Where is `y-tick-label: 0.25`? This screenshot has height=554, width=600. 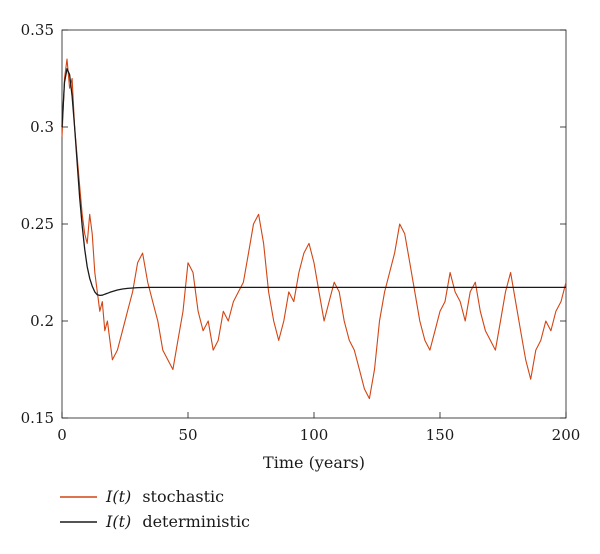
y-tick-label: 0.25 is located at coordinates (37, 224).